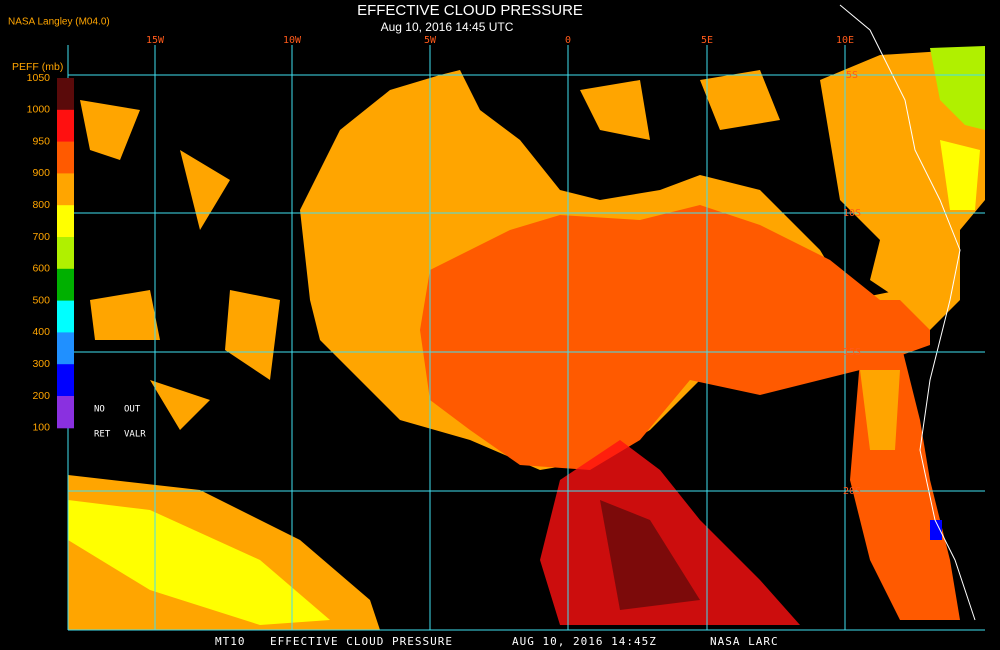 Image resolution: width=1000 pixels, height=650 pixels. What do you see at coordinates (707, 40) in the screenshot?
I see `longitude-label: 5E` at bounding box center [707, 40].